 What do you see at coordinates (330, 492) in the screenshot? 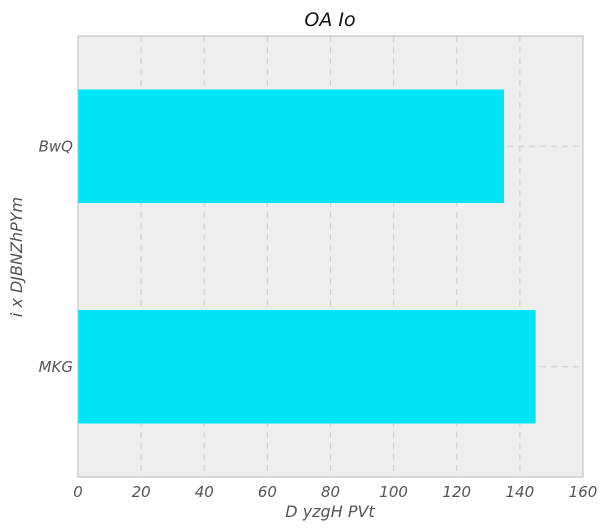
I see `x-tick-label: 80` at bounding box center [330, 492].